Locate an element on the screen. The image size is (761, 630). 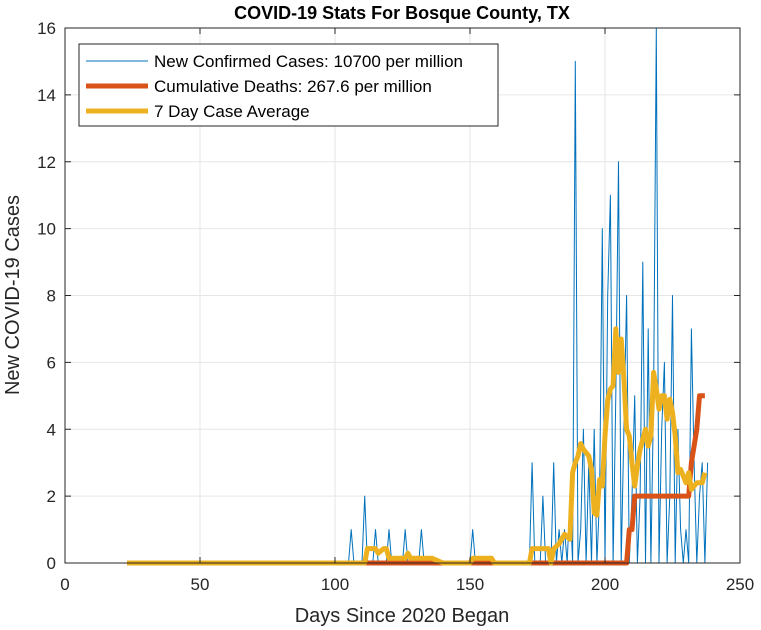
x-tick-label: 50 is located at coordinates (200, 584).